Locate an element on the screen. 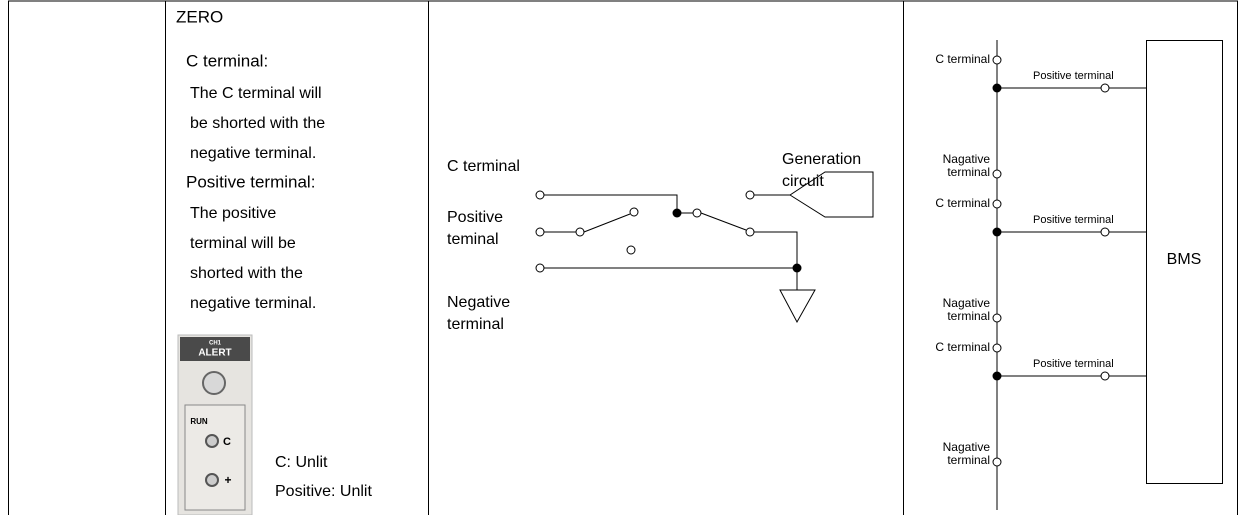 The width and height of the screenshot is (1246, 515). label: teminal is located at coordinates (473, 239).